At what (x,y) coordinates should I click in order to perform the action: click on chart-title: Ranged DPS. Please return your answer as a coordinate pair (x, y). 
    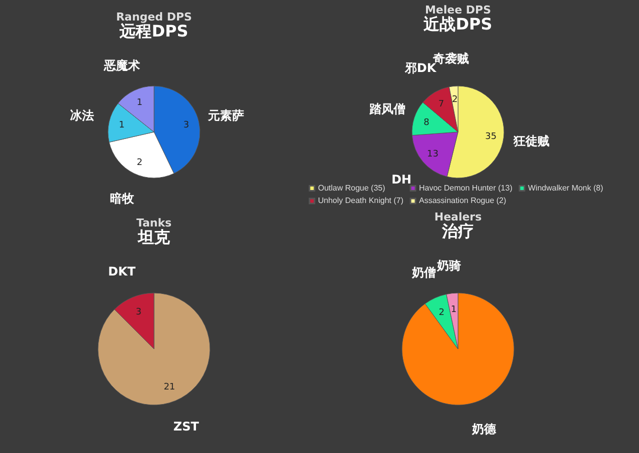
    Looking at the image, I should click on (154, 17).